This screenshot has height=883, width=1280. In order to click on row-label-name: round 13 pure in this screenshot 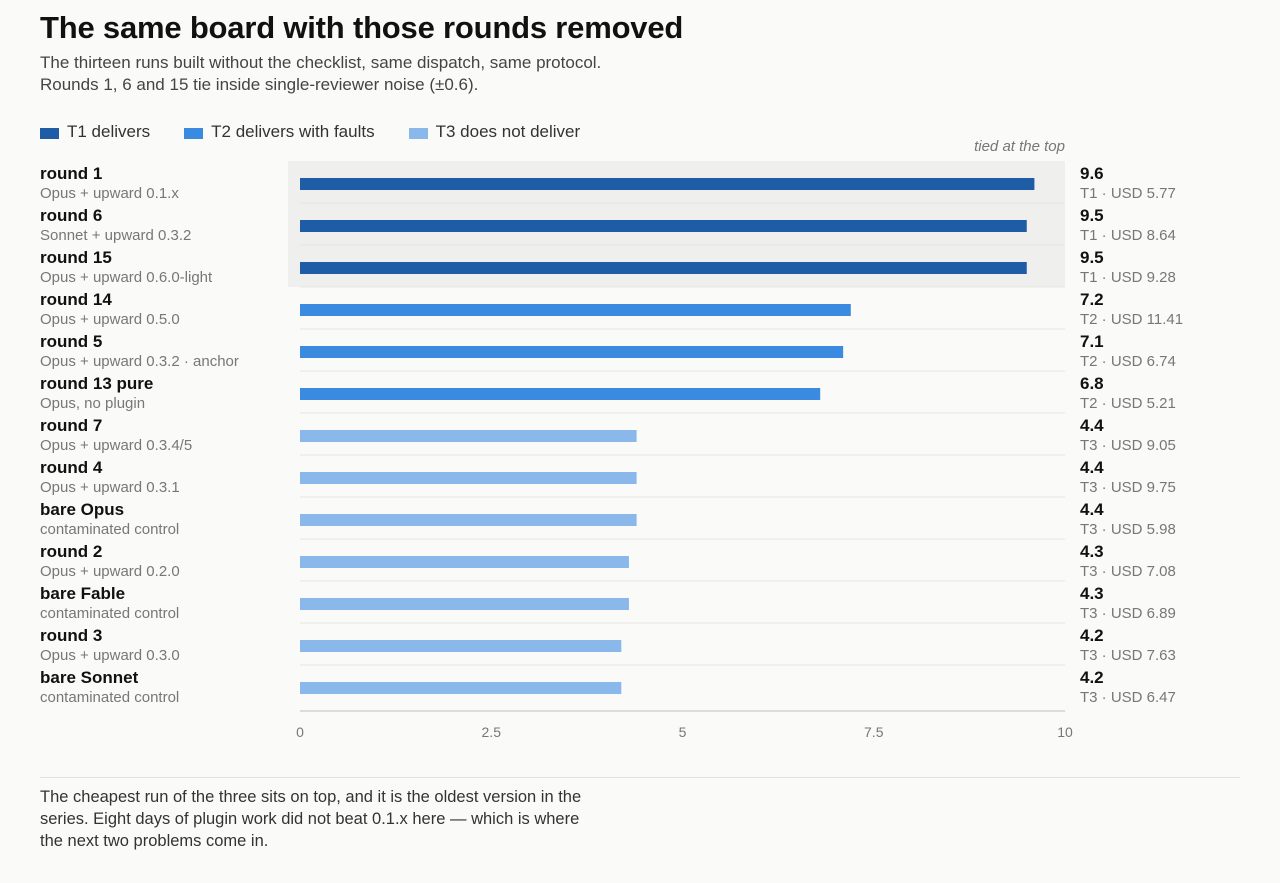, I will do `click(96, 383)`.